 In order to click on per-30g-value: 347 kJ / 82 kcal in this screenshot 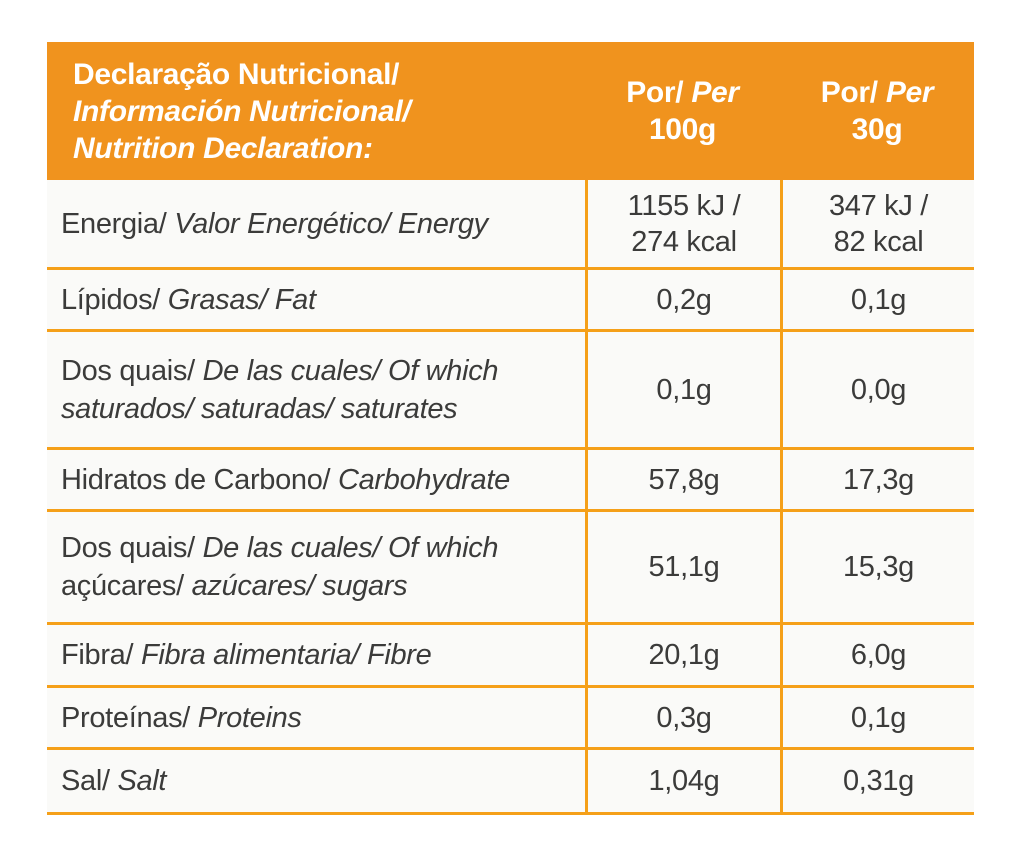, I will do `click(877, 223)`.